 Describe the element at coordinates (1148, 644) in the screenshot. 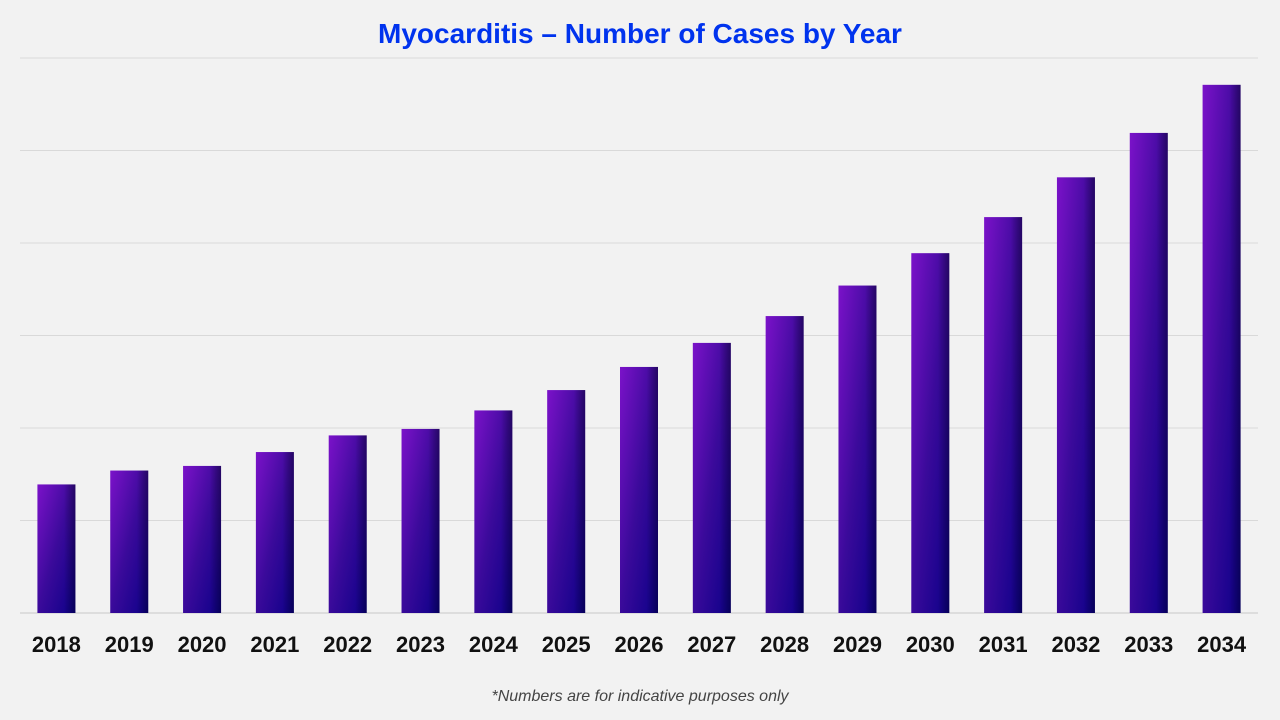

I see `x-tick-label: 2033` at that location.